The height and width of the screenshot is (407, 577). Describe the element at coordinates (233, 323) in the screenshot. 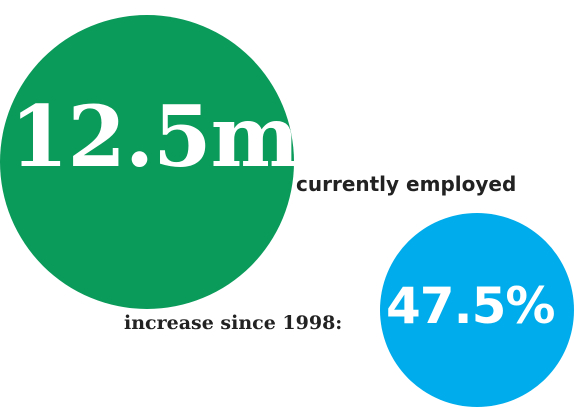

I see `increase-stat-label: increase since 1998:` at that location.